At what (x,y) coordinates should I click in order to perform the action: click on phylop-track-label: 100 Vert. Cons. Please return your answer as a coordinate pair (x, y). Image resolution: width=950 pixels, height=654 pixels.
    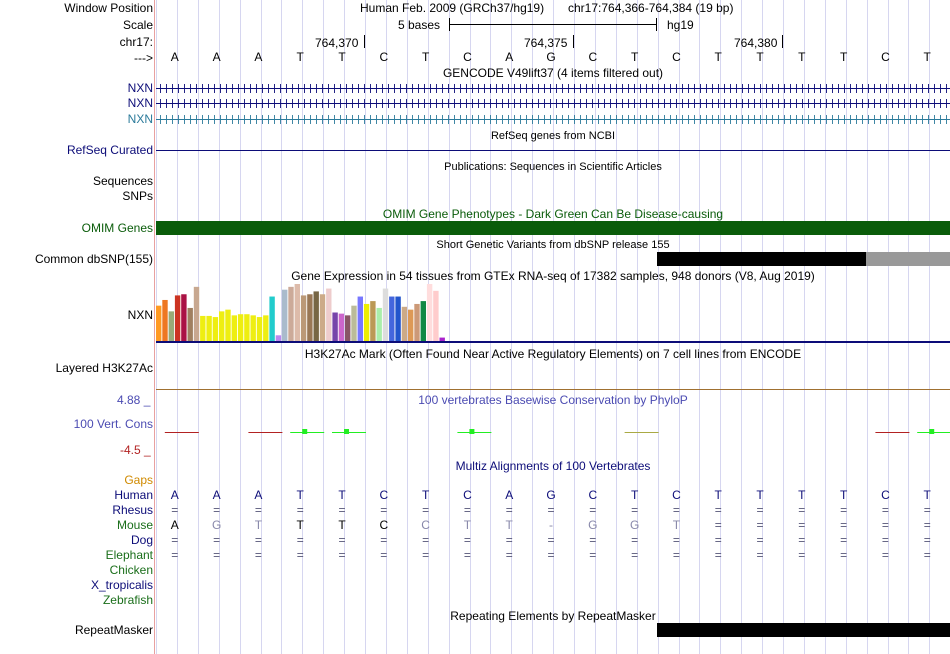
    Looking at the image, I should click on (113, 424).